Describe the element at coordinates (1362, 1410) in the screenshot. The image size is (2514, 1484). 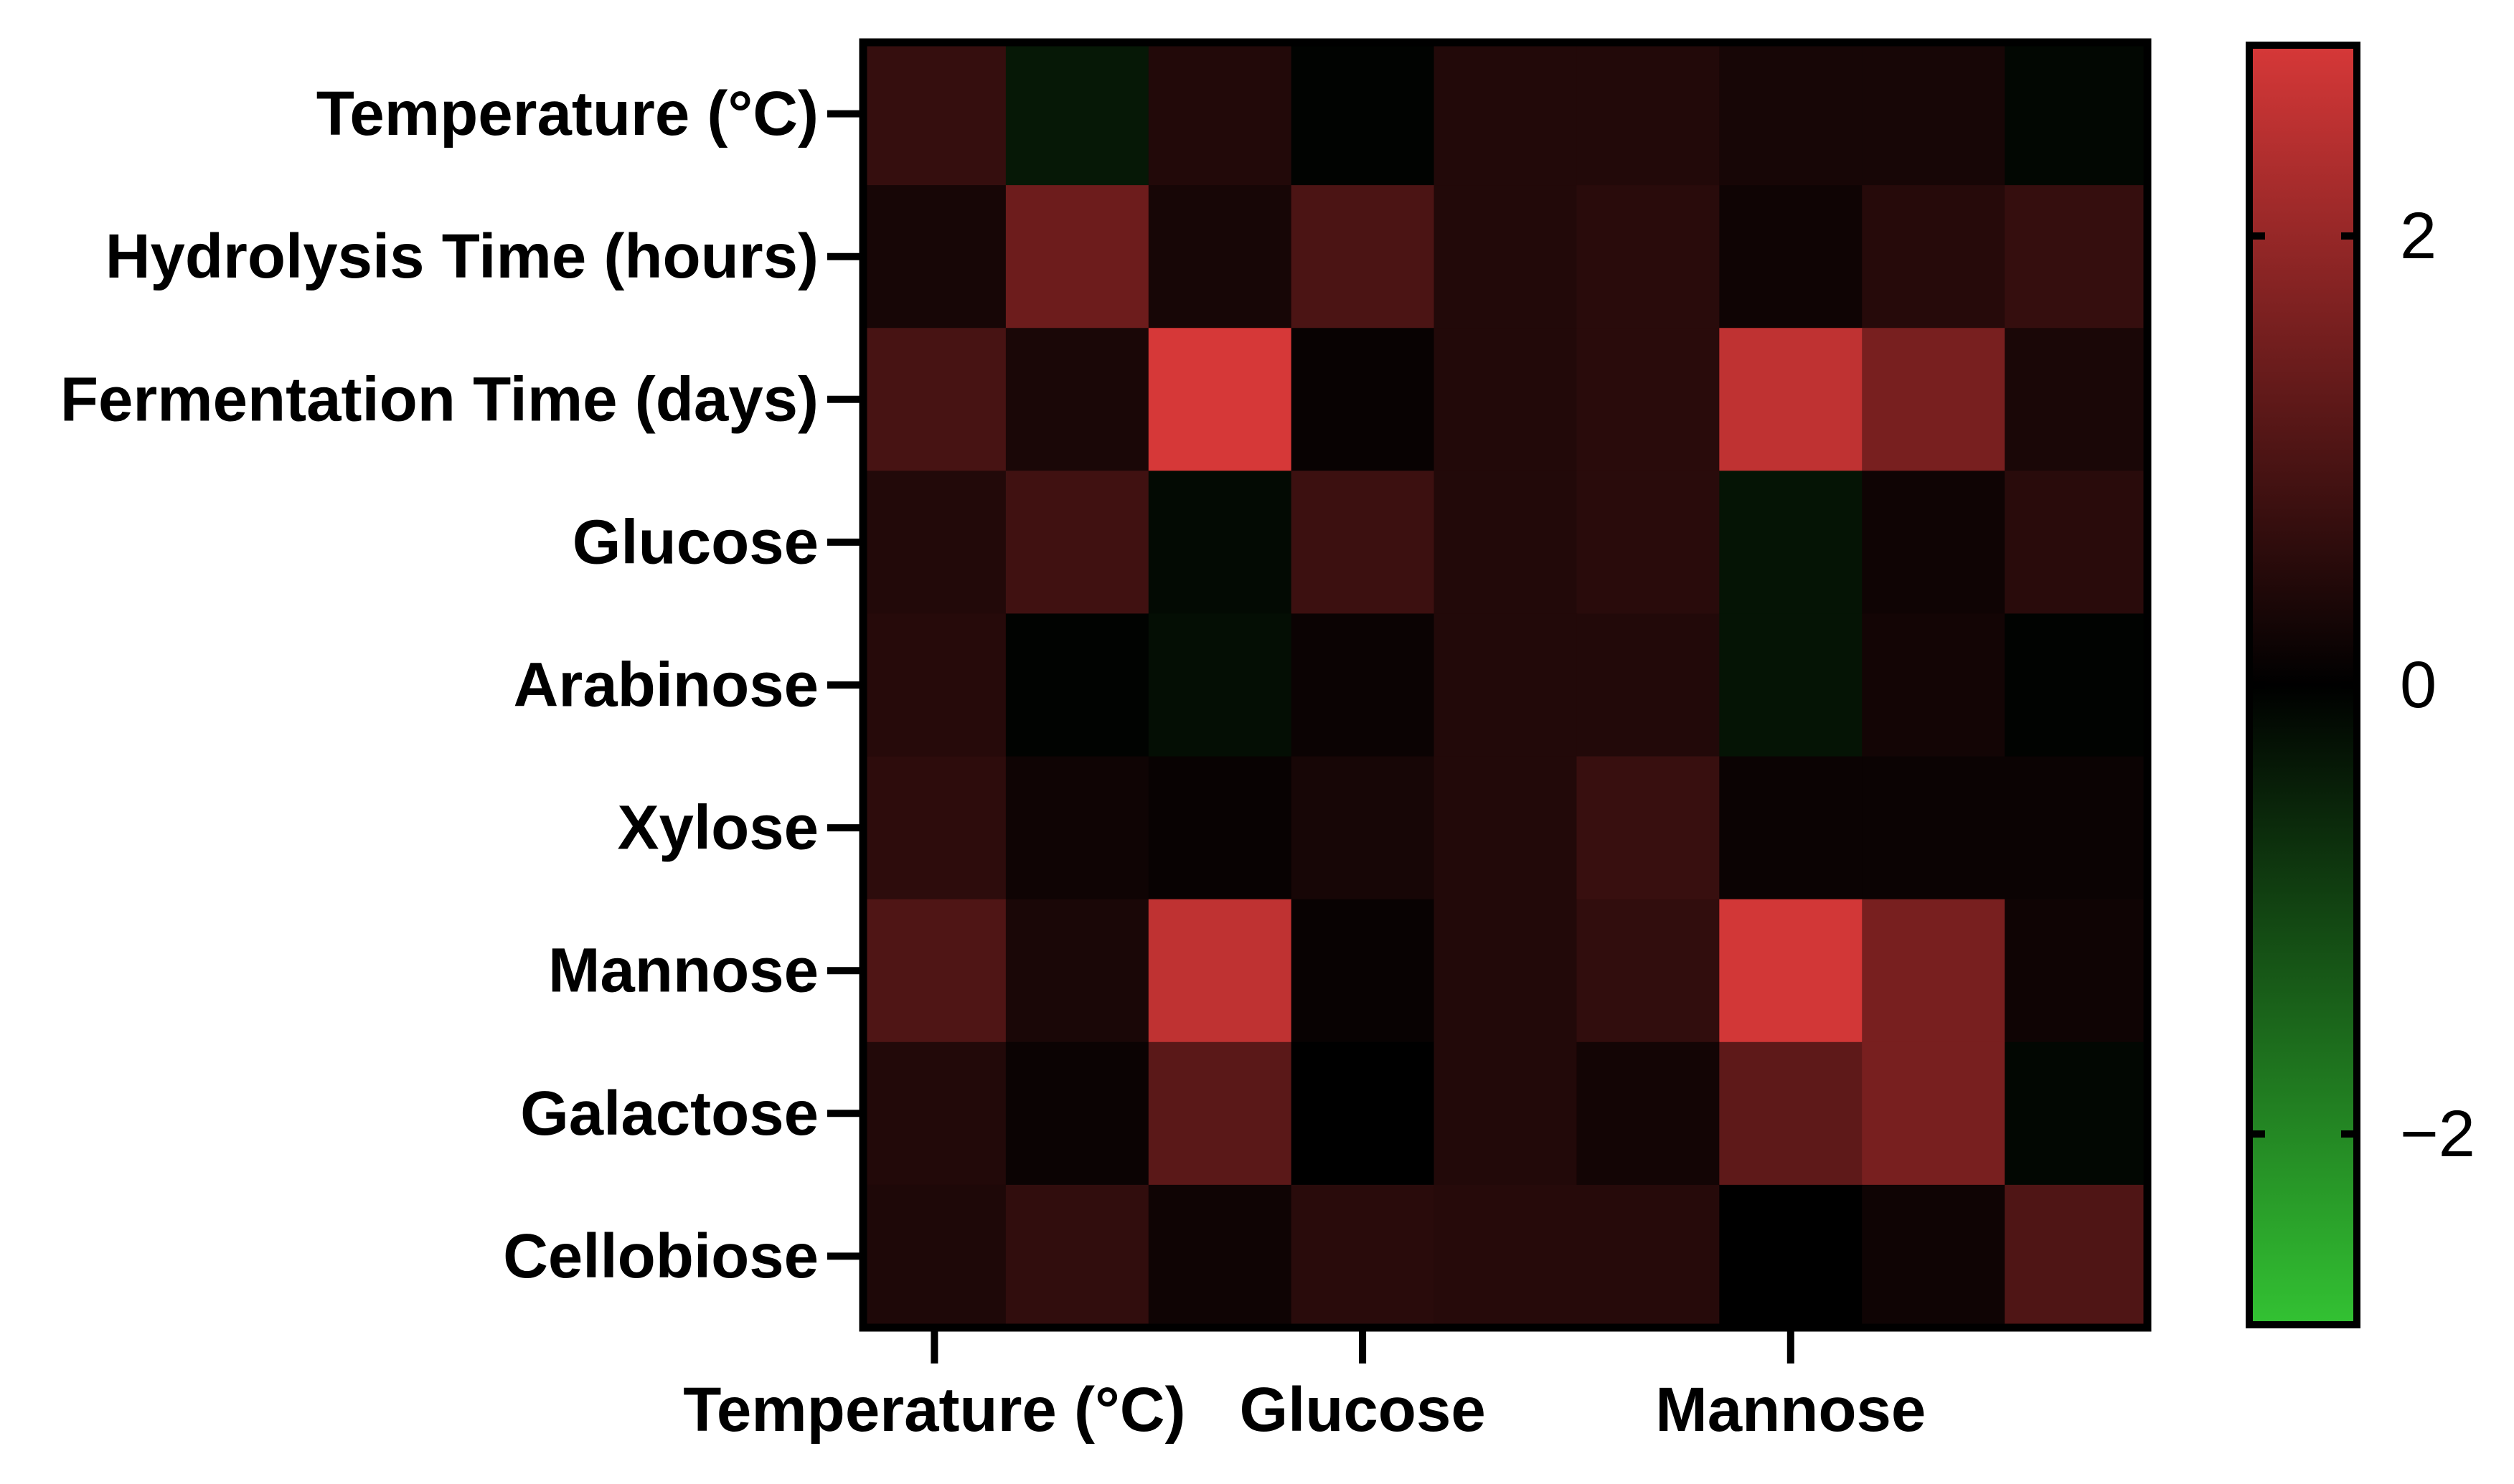
I see `x-tick-label: Glucose` at that location.